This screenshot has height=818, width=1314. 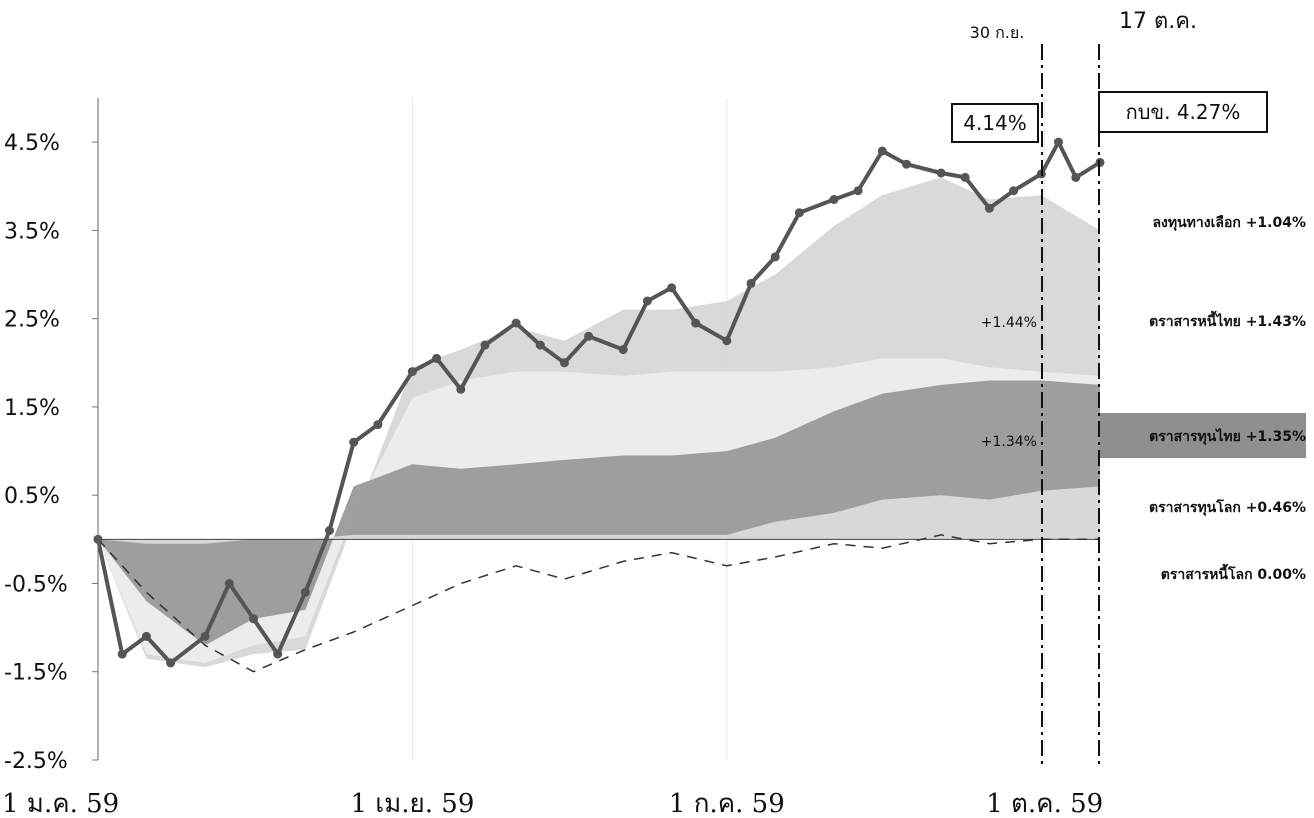 I want to click on value-box-text: กบข. 4.27%, so click(x=1183, y=112).